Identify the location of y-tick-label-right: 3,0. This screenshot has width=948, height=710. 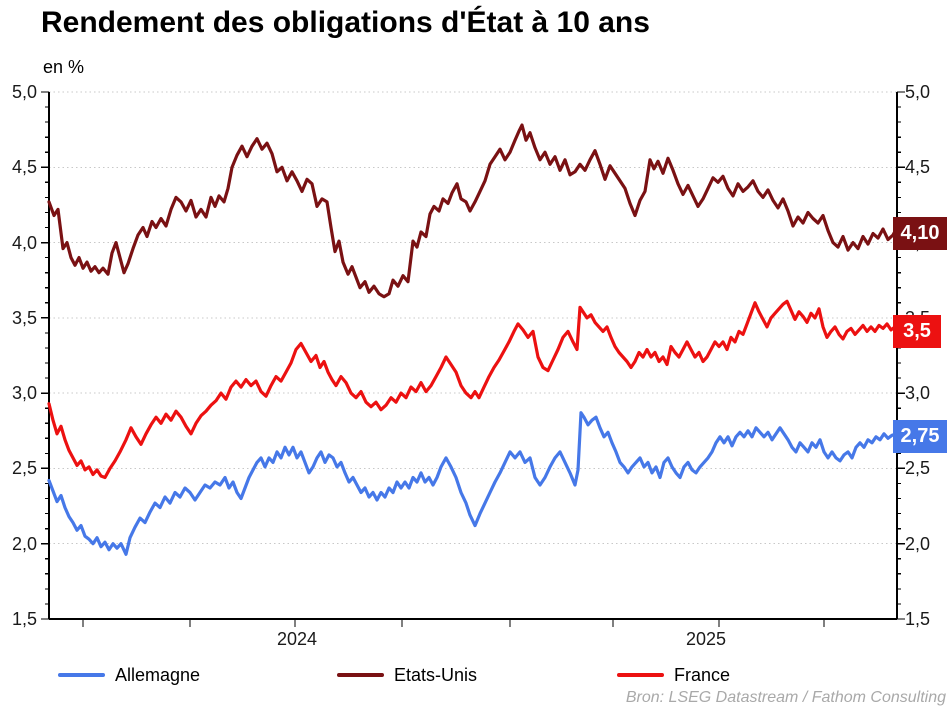
(918, 393).